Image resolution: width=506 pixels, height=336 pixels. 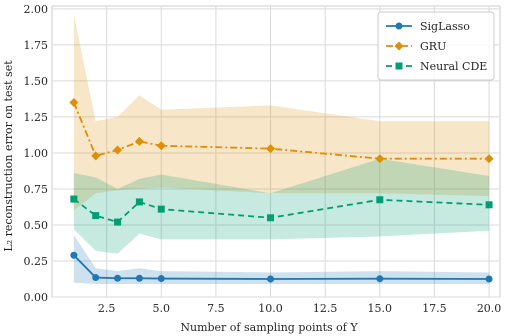 I want to click on legend-box, so click(x=436, y=46).